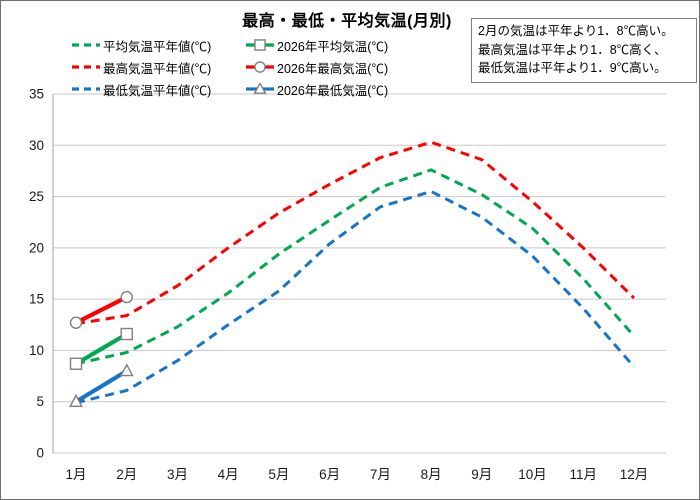  I want to click on circle-marker-line-swatch-icon, so click(260, 67).